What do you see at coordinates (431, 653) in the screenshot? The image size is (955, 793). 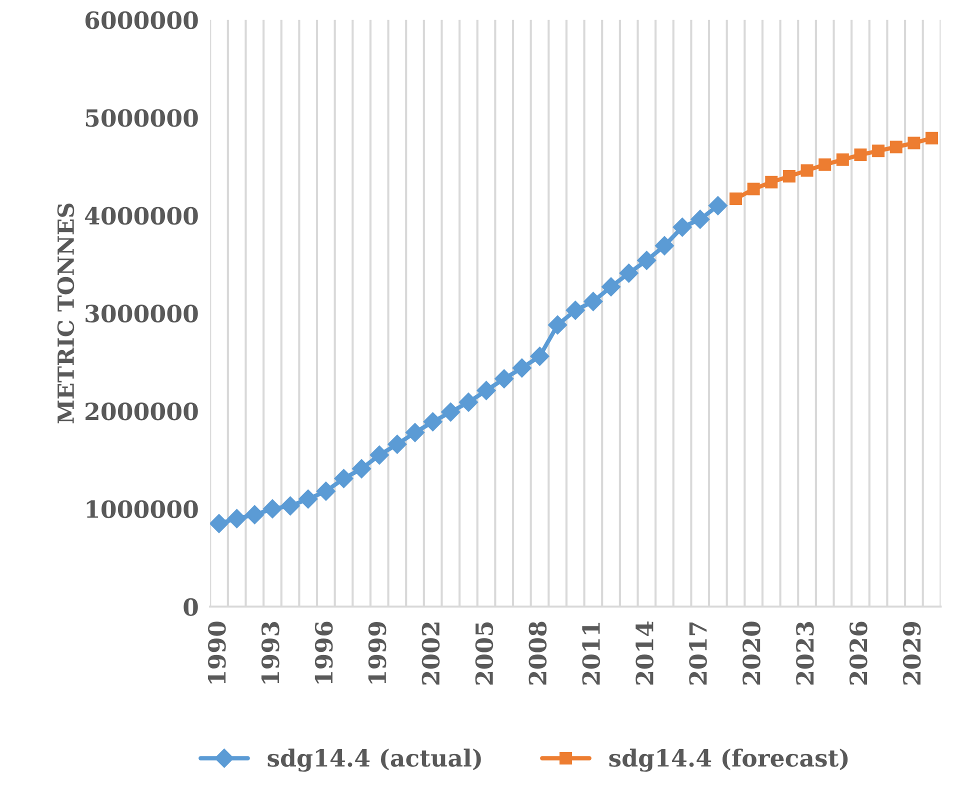 I see `x-tick-label: 2002` at bounding box center [431, 653].